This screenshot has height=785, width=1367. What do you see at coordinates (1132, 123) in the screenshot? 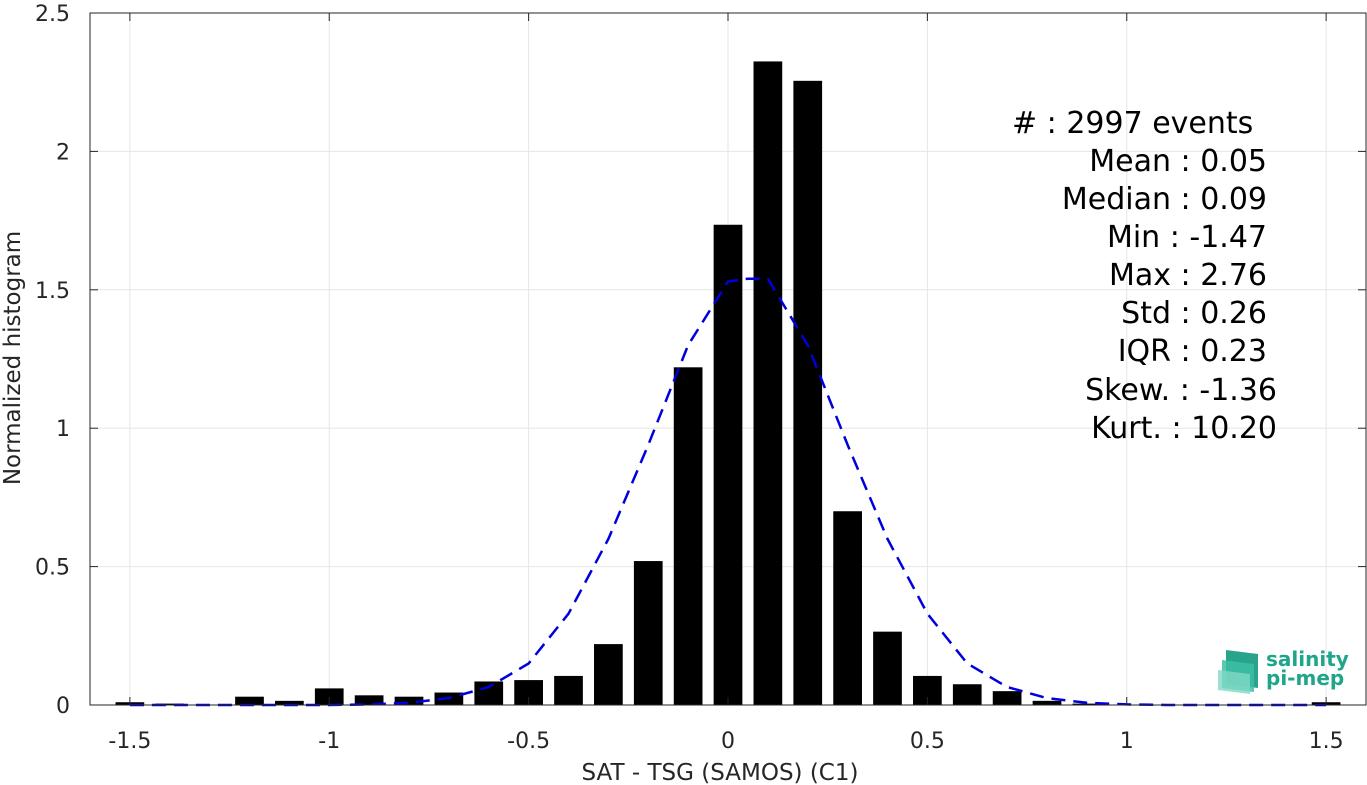
I see `stat-events: # : 2997 events` at bounding box center [1132, 123].